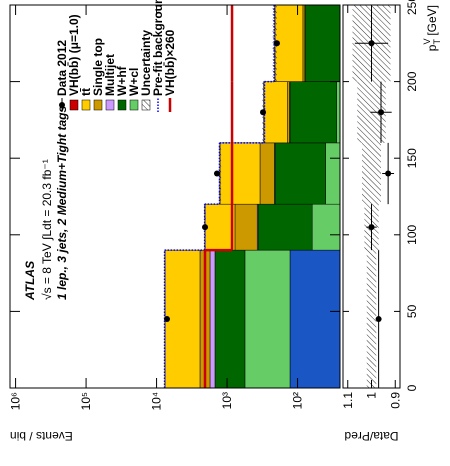  Describe the element at coordinates (371, 436) in the screenshot. I see `ratio-axis-title: Data/Pred` at that location.